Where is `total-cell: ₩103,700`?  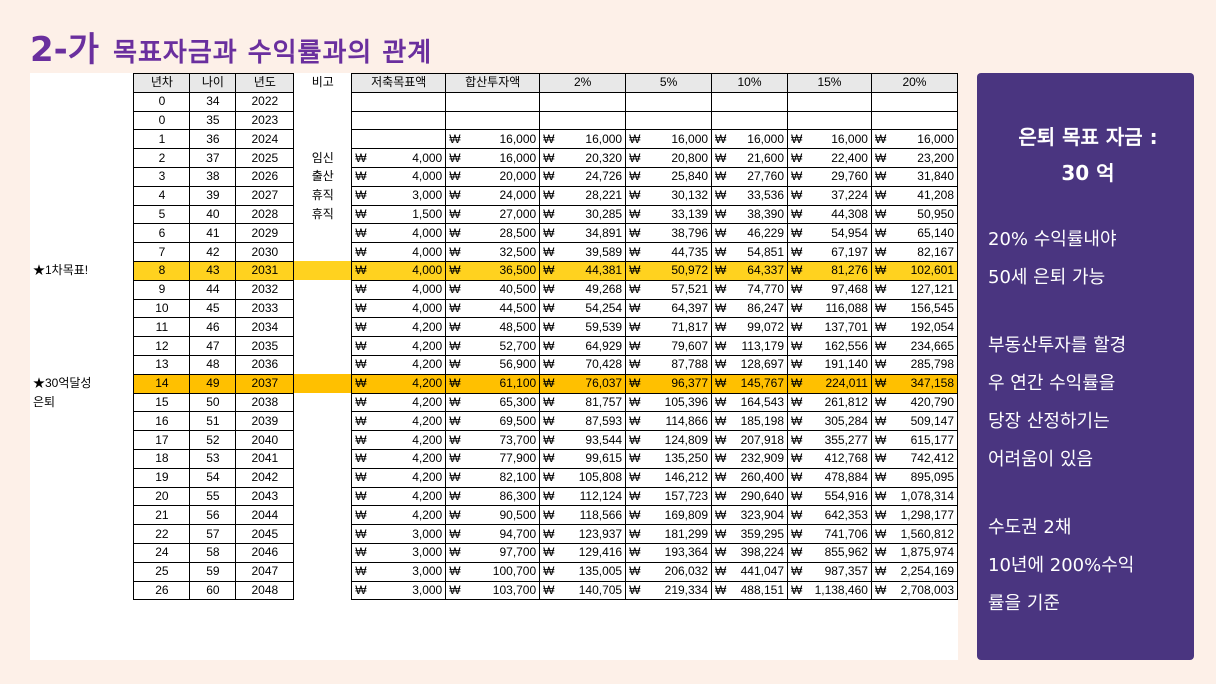
total-cell: ₩103,700 is located at coordinates (493, 590).